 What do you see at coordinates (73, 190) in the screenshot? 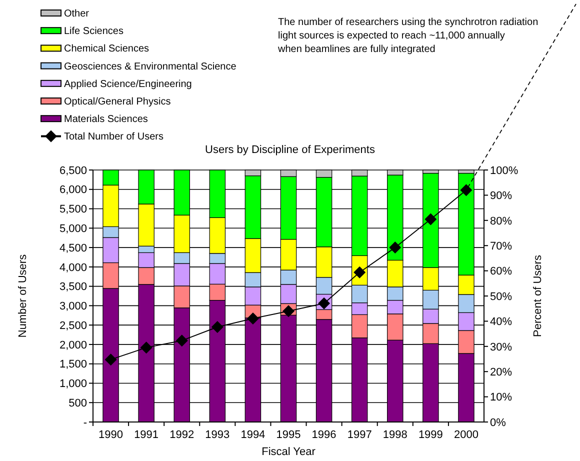
I see `y-tick-label: 6,000` at bounding box center [73, 190].